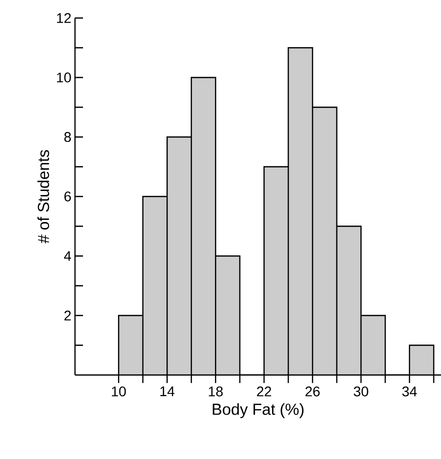 The height and width of the screenshot is (459, 441). I want to click on y-tick-label: 4, so click(68, 256).